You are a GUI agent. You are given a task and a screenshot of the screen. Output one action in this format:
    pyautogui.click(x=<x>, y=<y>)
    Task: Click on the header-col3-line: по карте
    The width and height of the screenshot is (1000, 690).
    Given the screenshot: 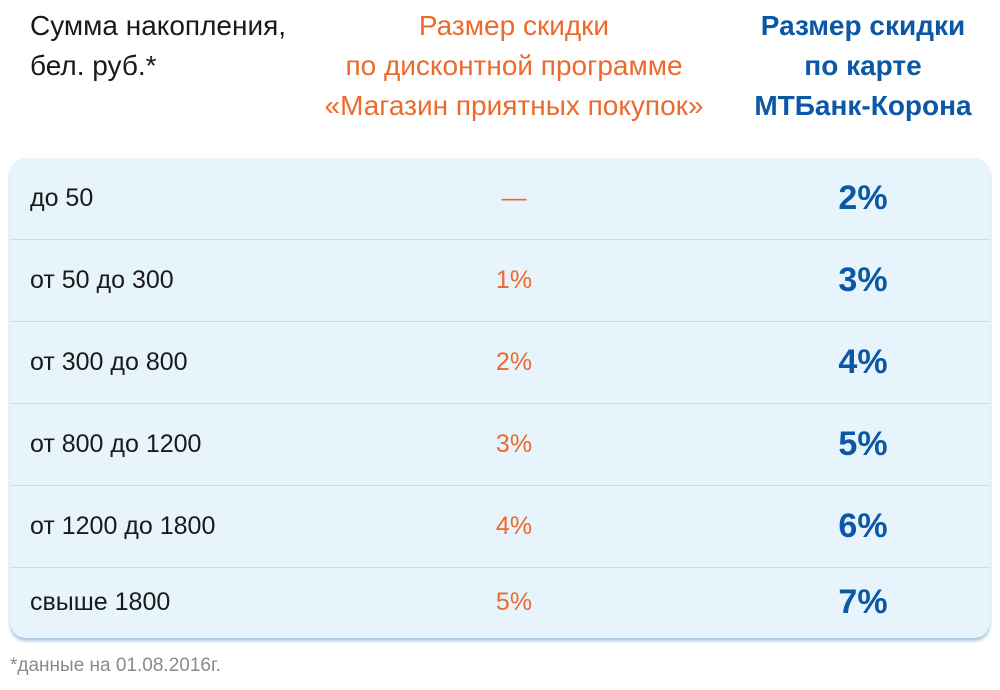 What is the action you would take?
    pyautogui.click(x=863, y=65)
    